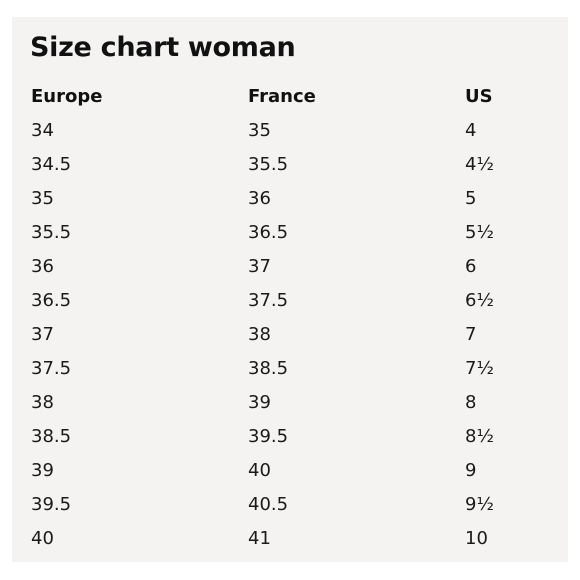 The width and height of the screenshot is (580, 580). I want to click on france-size-cell: 37.5, so click(268, 300).